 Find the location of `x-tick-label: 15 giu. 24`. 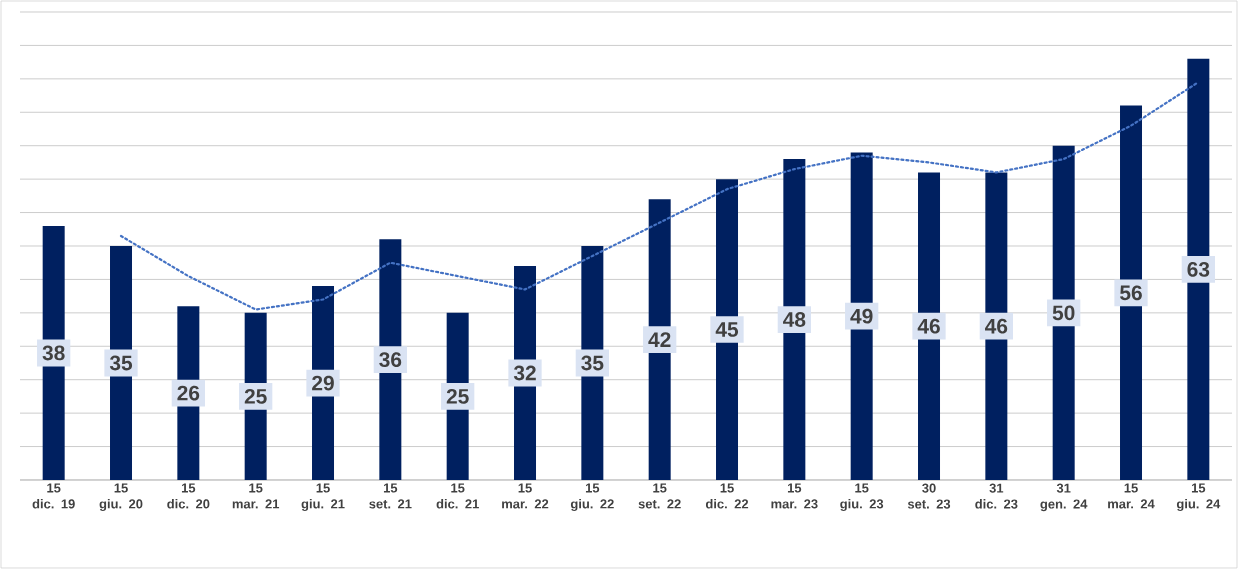

x-tick-label: 15 giu. 24 is located at coordinates (1198, 497).